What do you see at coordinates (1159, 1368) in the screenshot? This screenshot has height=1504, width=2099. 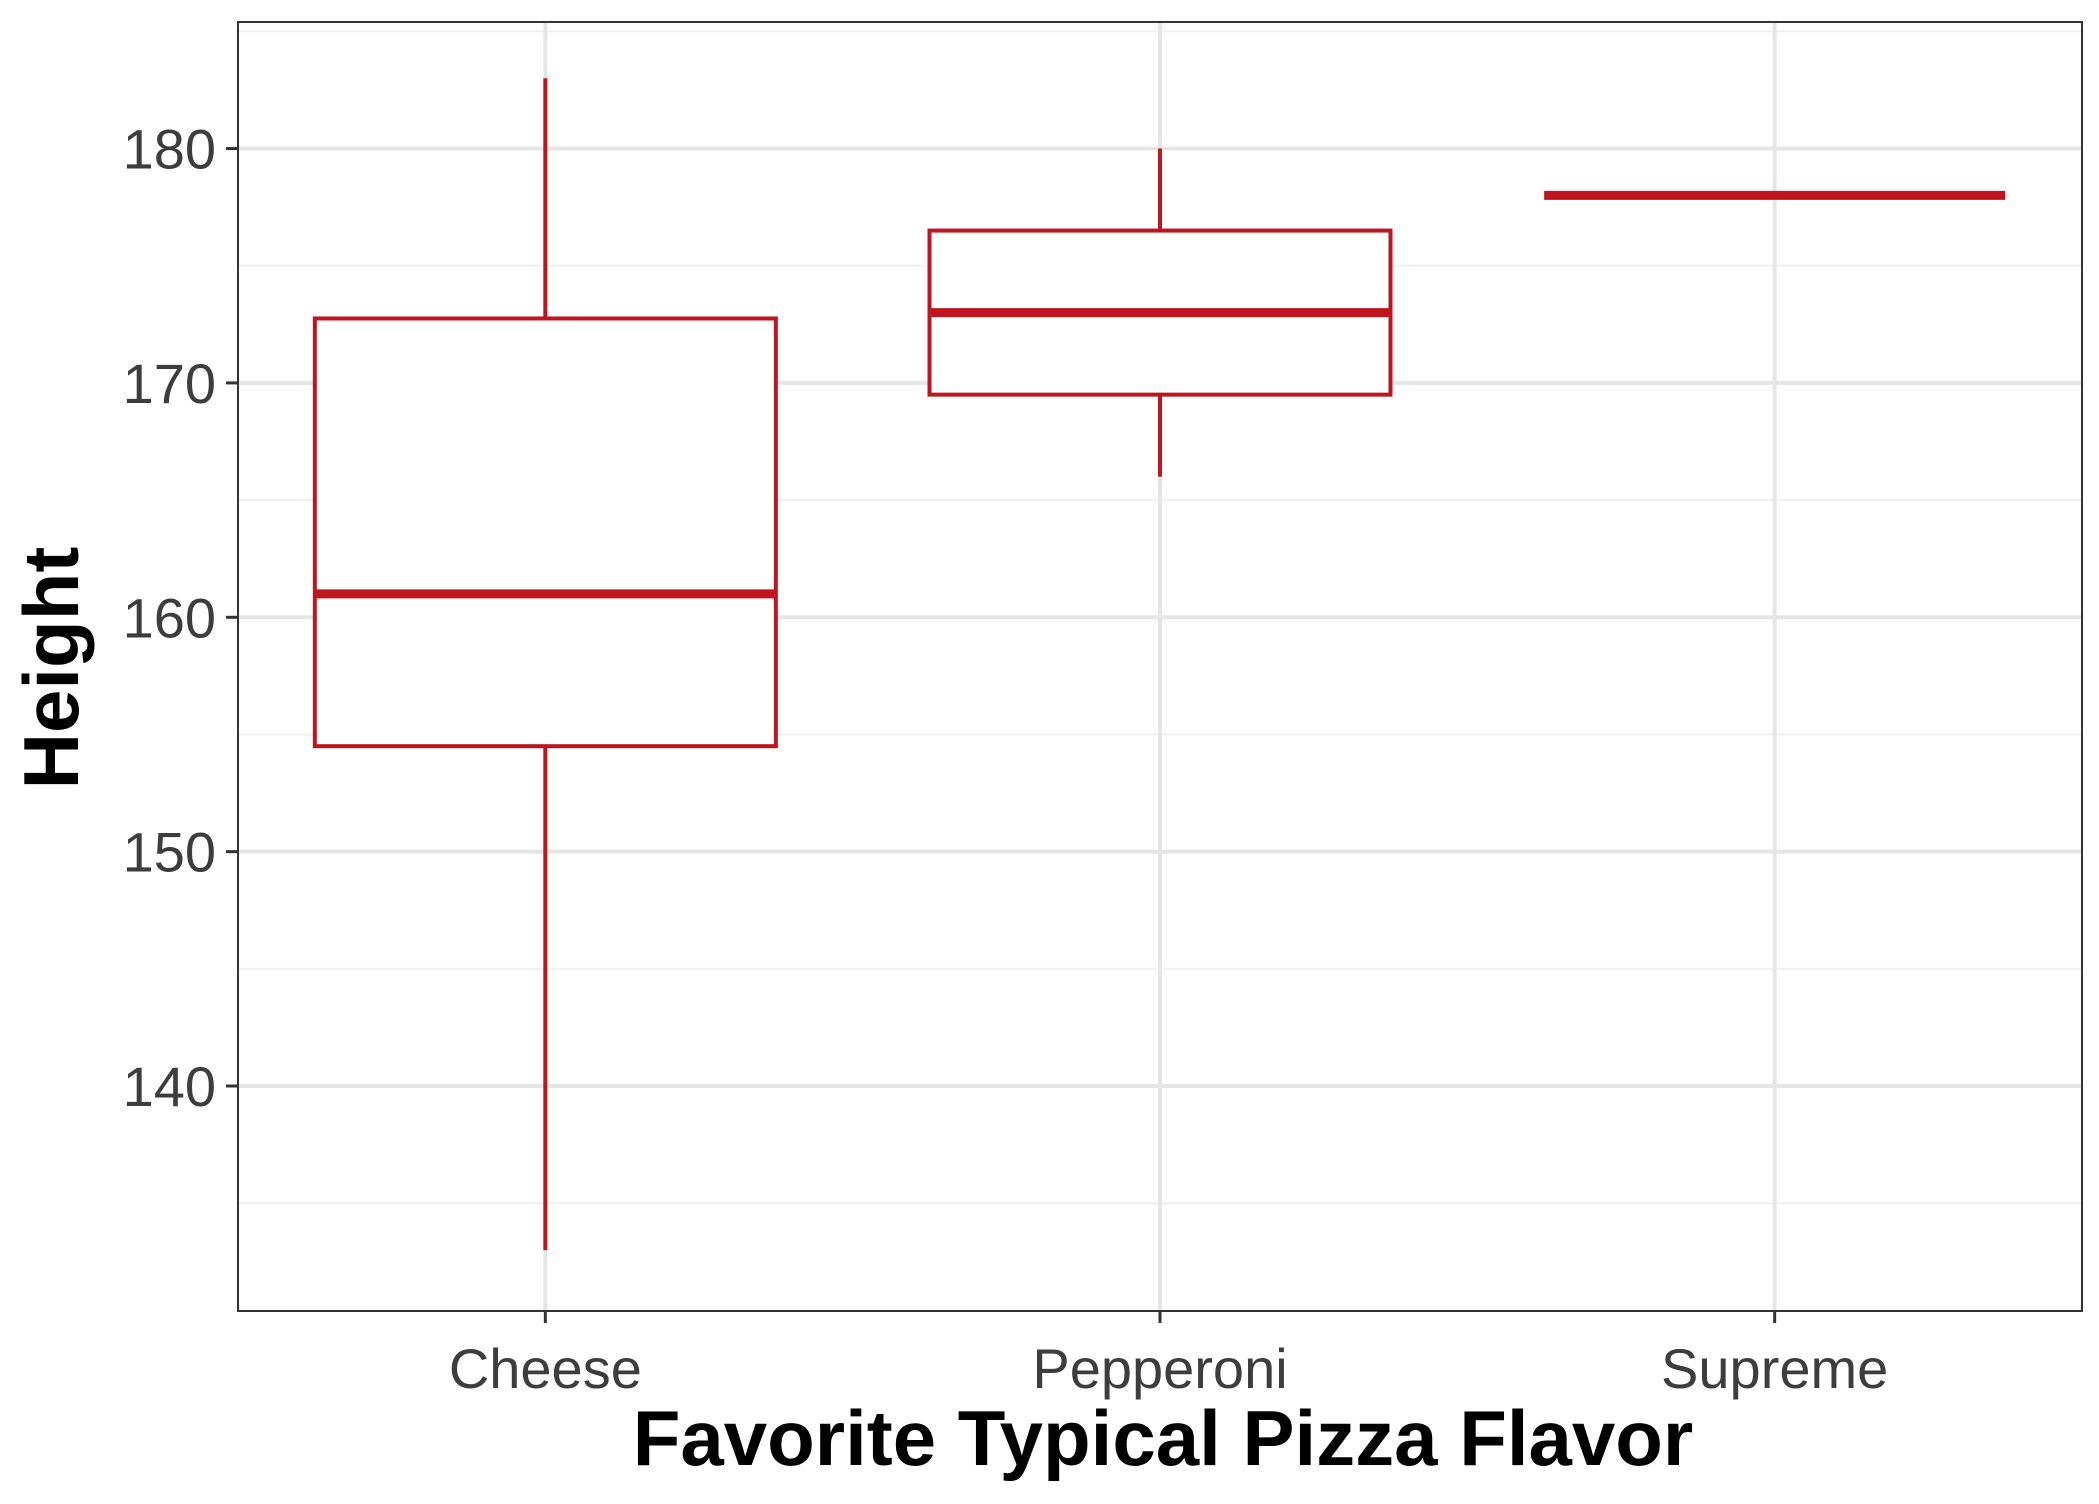 I see `x-tick-label: Pepperoni` at bounding box center [1159, 1368].